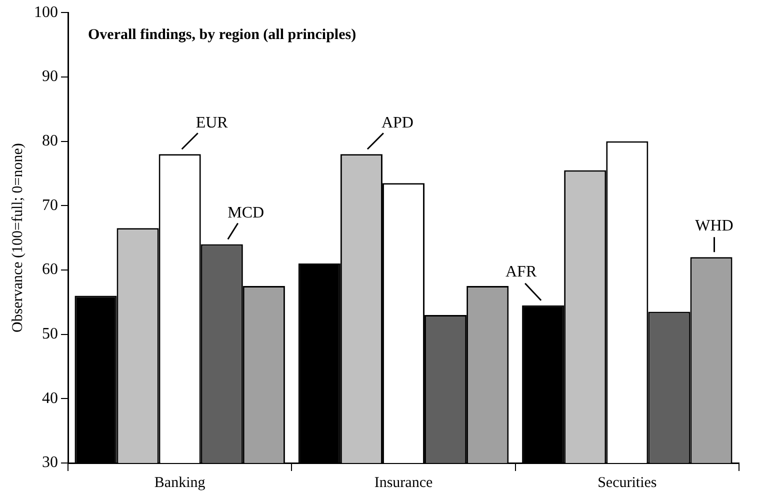  What do you see at coordinates (627, 482) in the screenshot?
I see `x-tick-label: Securities` at bounding box center [627, 482].